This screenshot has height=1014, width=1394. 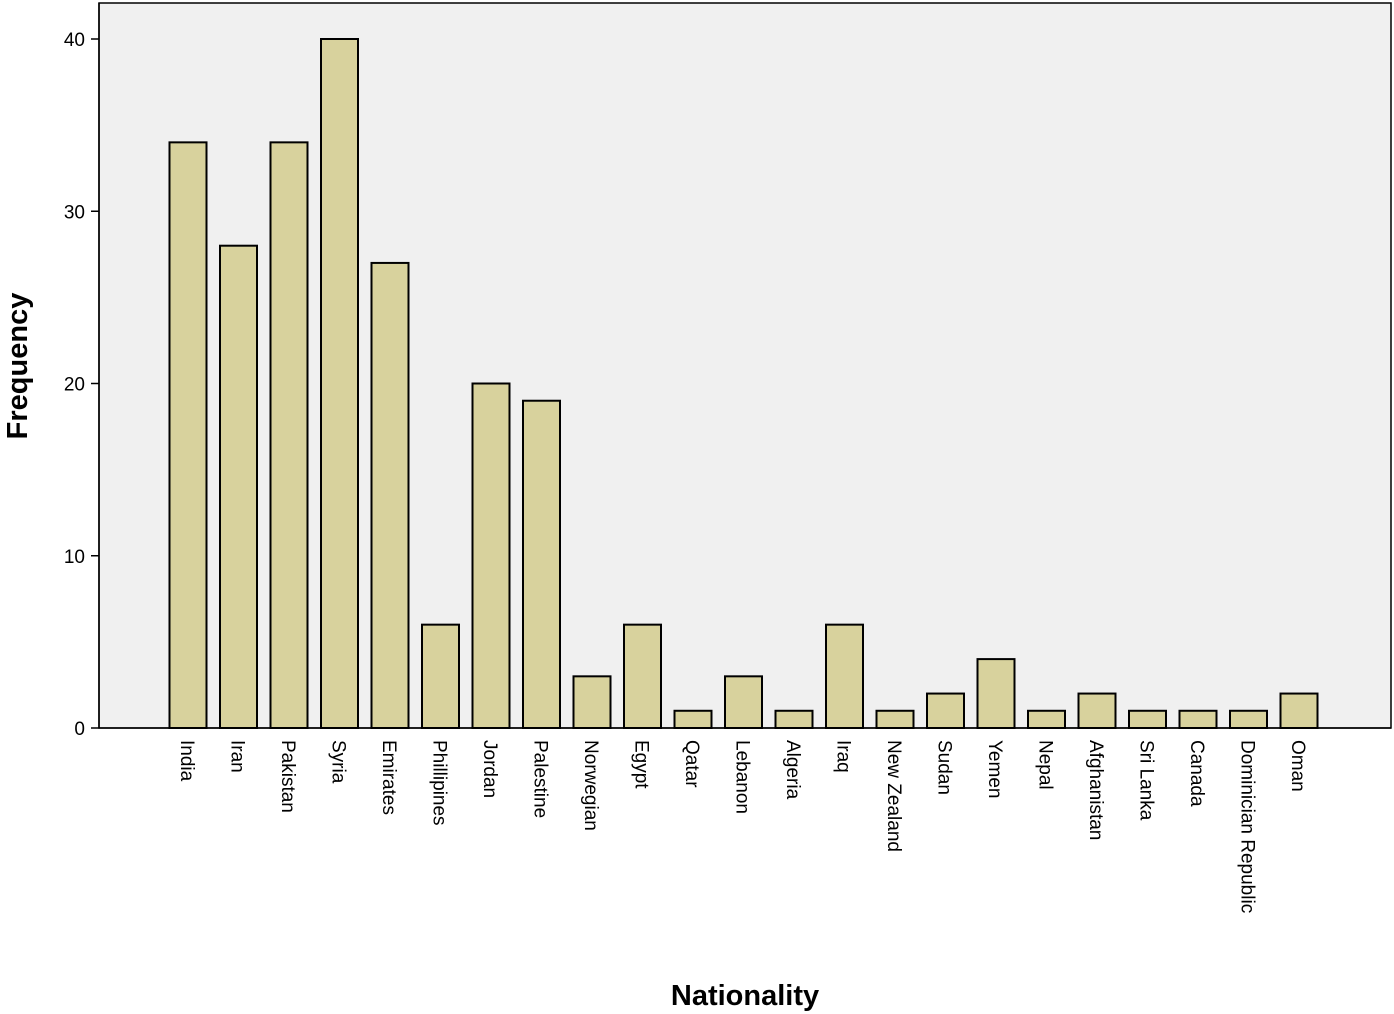 I want to click on bar-nepal, so click(x=1046, y=719).